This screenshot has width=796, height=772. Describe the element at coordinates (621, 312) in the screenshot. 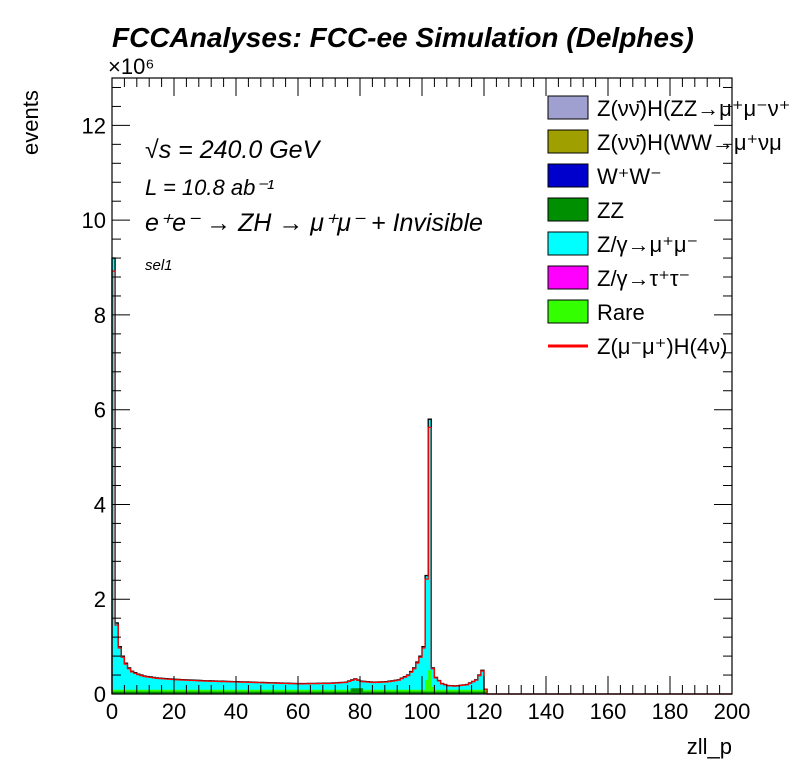

I see `legend-label: Rare` at that location.